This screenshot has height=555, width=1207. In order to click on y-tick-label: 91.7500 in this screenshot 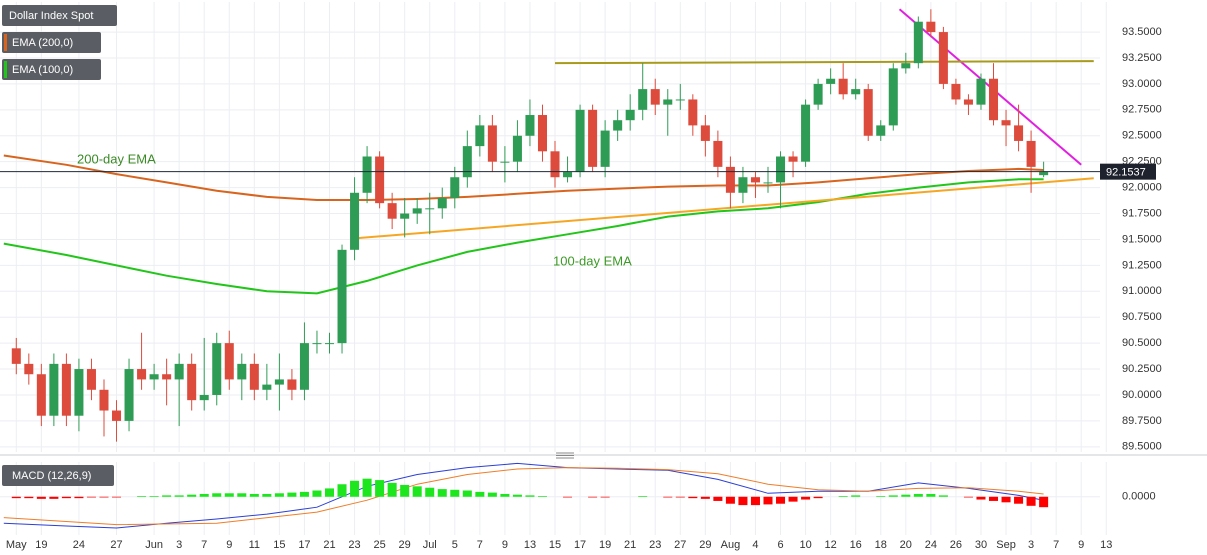, I will do `click(1142, 213)`.